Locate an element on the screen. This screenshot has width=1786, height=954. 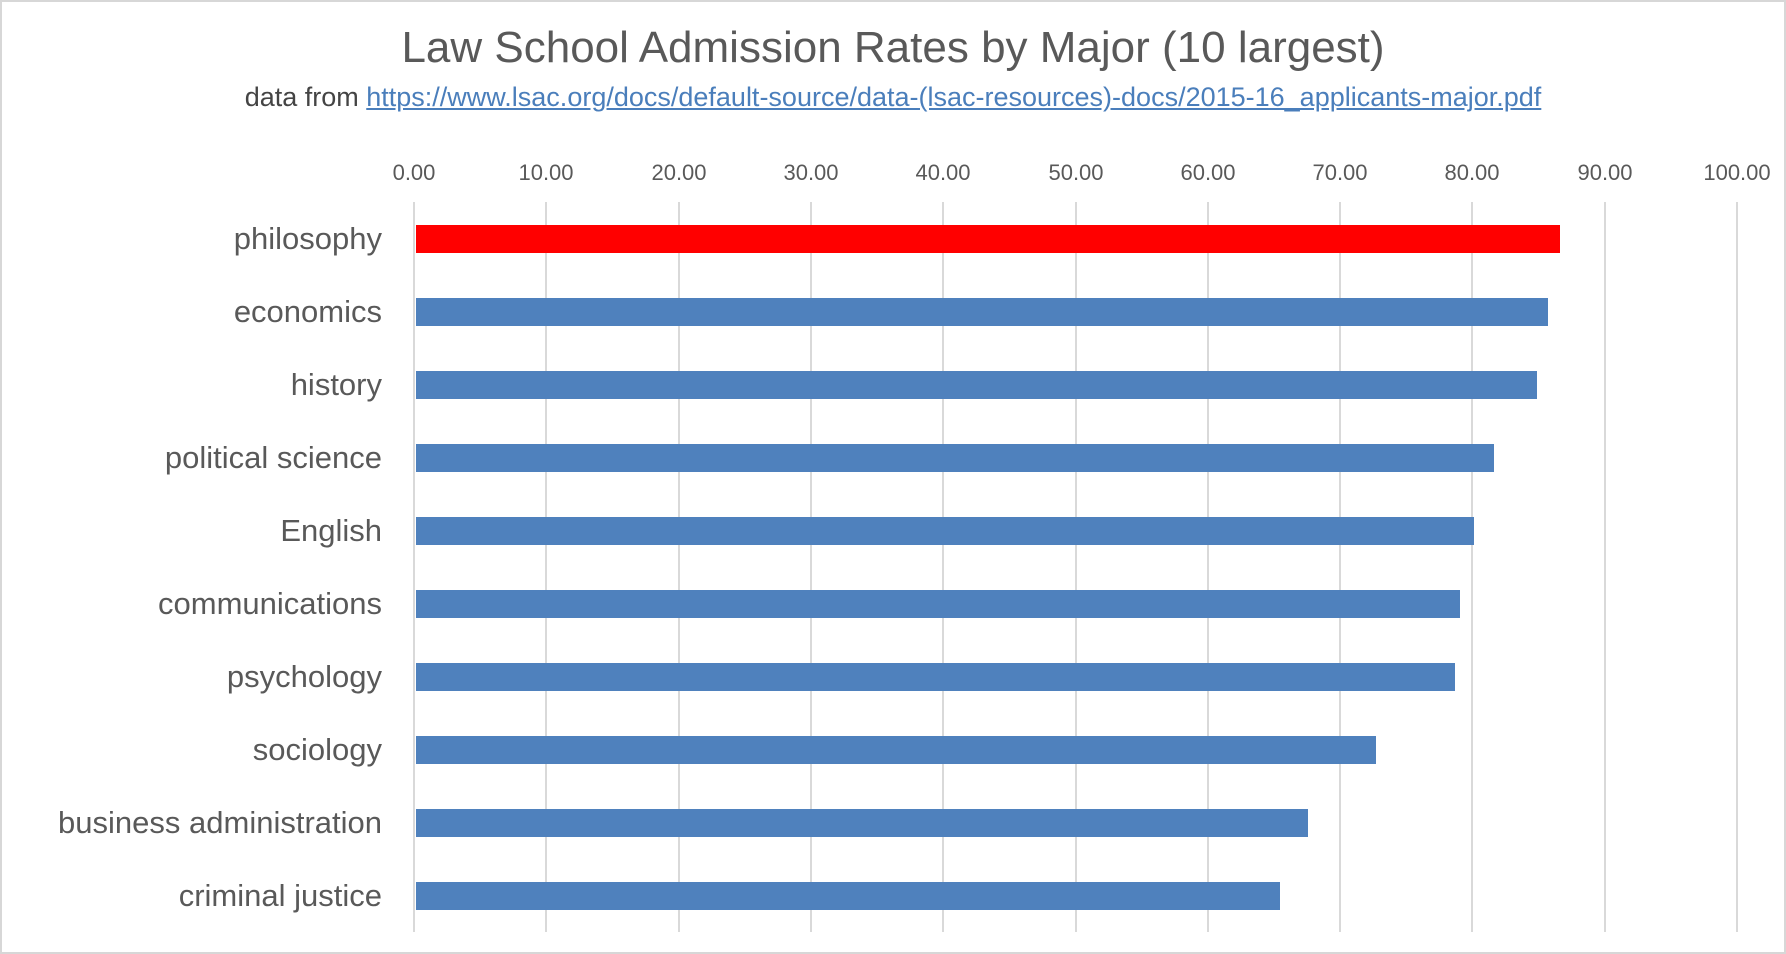
category-label: business administration is located at coordinates (220, 822).